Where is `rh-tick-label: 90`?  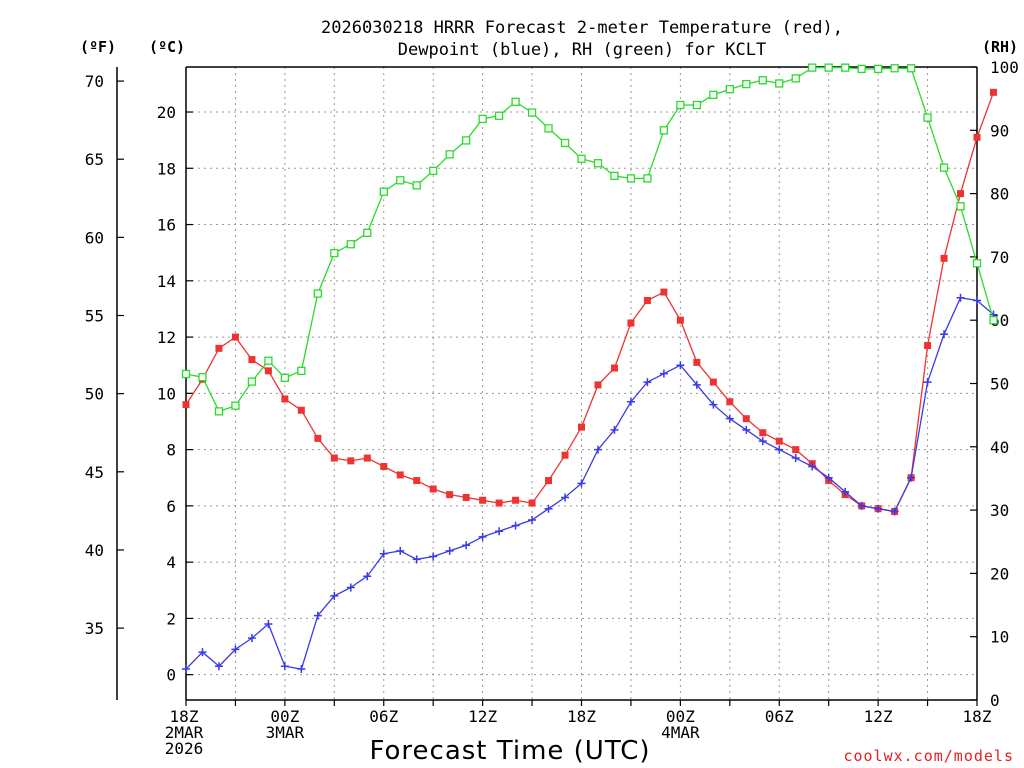
rh-tick-label: 90 is located at coordinates (999, 130).